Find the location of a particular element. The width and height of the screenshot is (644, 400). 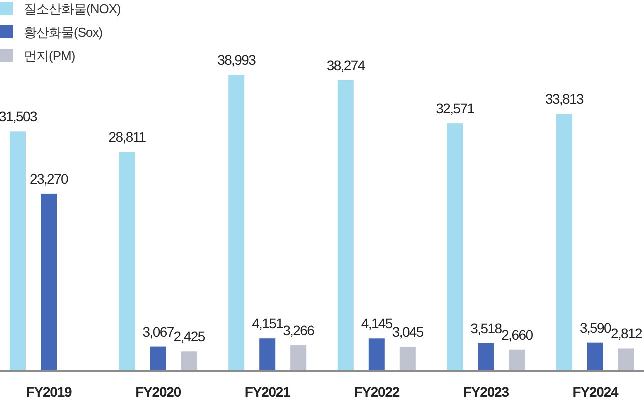

x-tick-label: FY2019 is located at coordinates (49, 392).